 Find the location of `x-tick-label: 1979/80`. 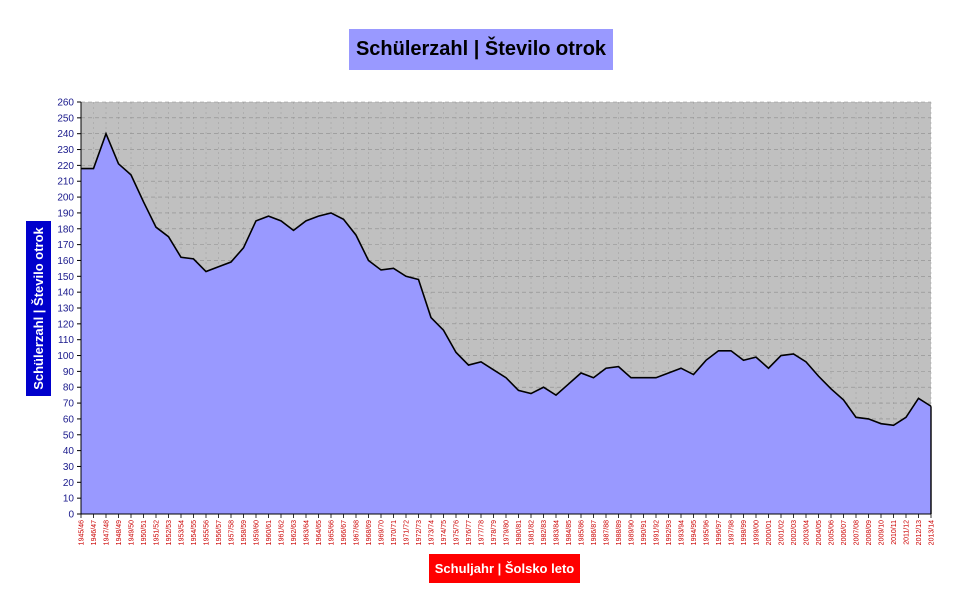

x-tick-label: 1979/80 is located at coordinates (507, 532).